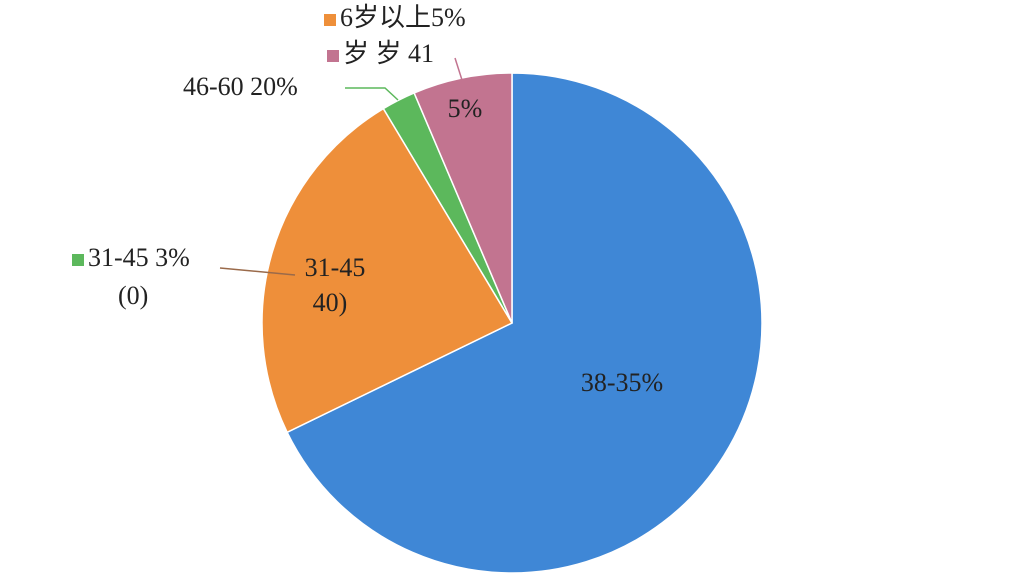 This screenshot has width=1024, height=576. I want to click on pie-slice, so click(387, 270).